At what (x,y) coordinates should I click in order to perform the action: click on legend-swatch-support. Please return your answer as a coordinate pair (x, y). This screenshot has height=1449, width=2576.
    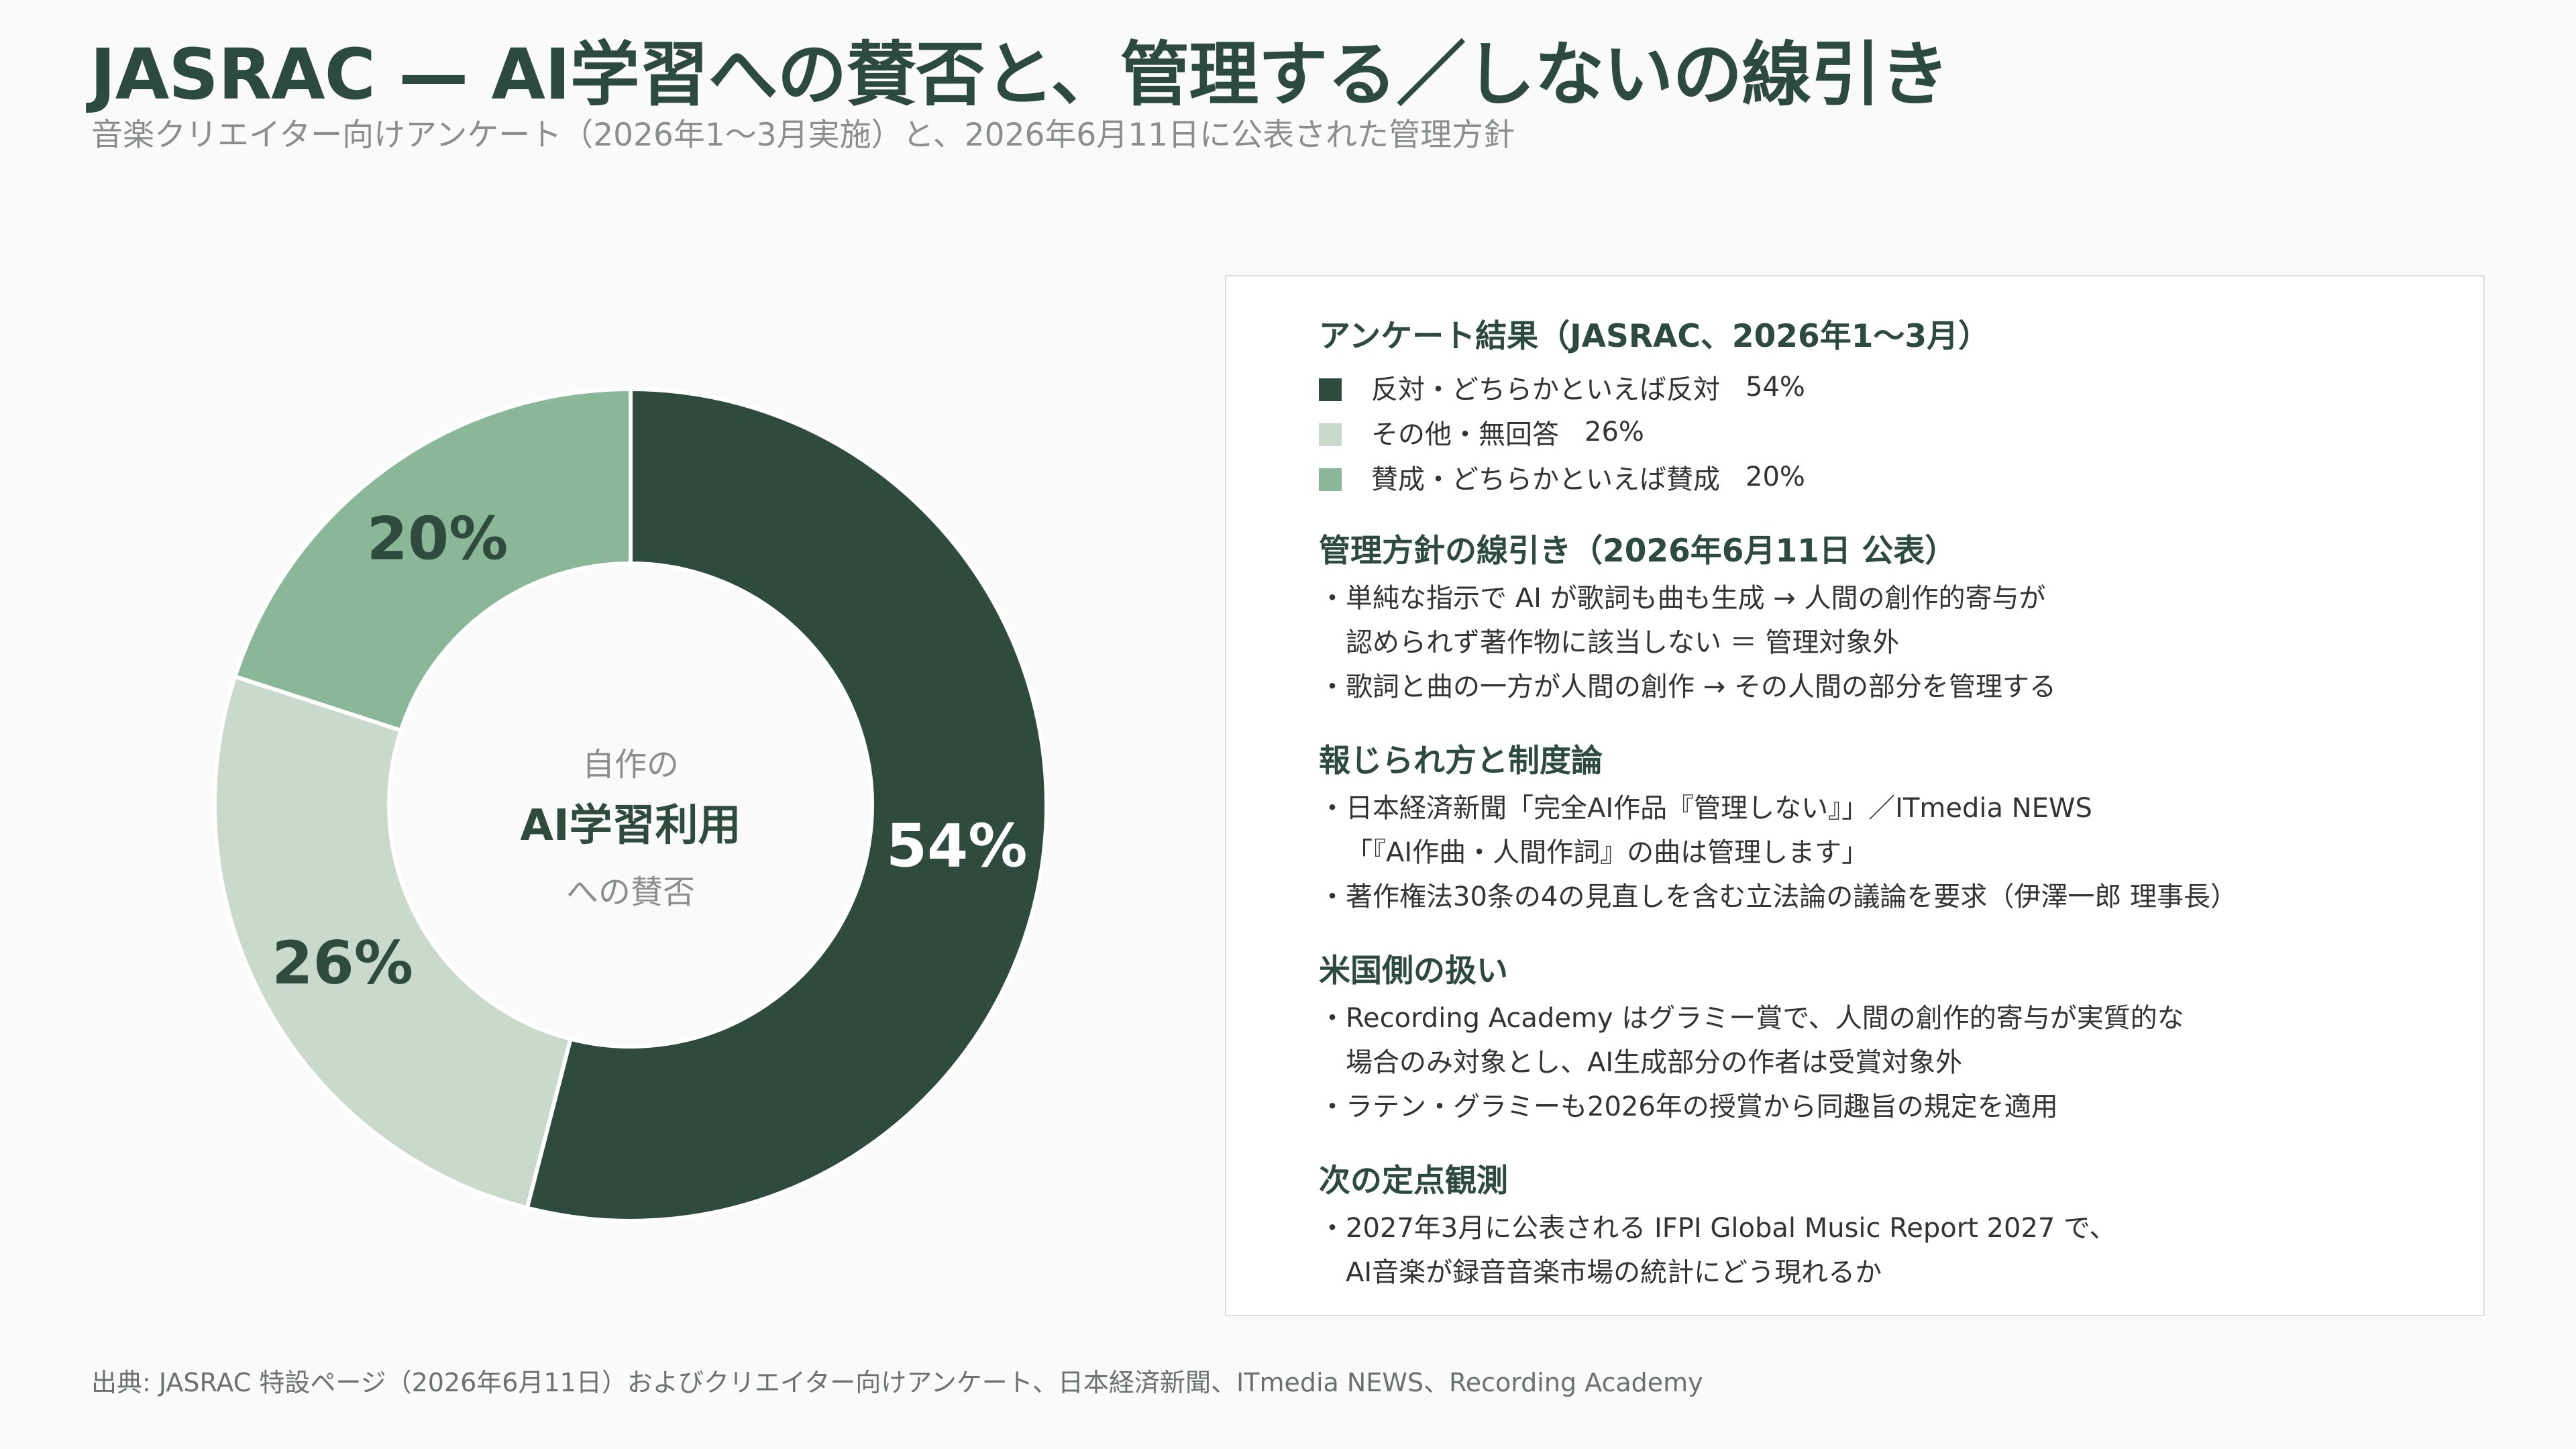
    Looking at the image, I should click on (1330, 479).